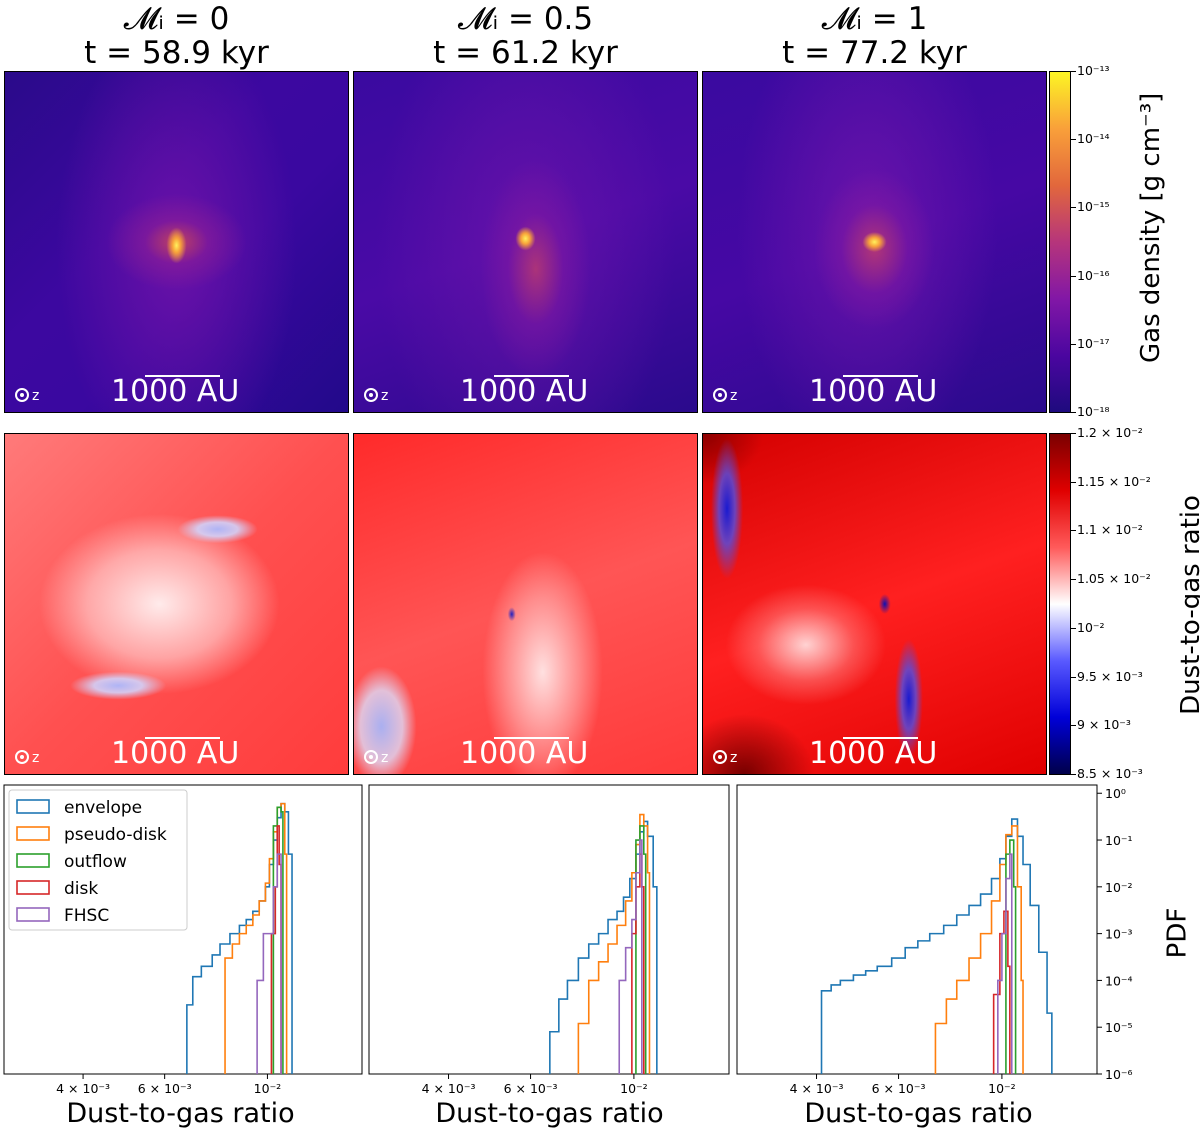 This screenshot has width=1200, height=1134. Describe the element at coordinates (1093, 411) in the screenshot. I see `colorbar-tick-label: 10⁻¹⁸` at that location.